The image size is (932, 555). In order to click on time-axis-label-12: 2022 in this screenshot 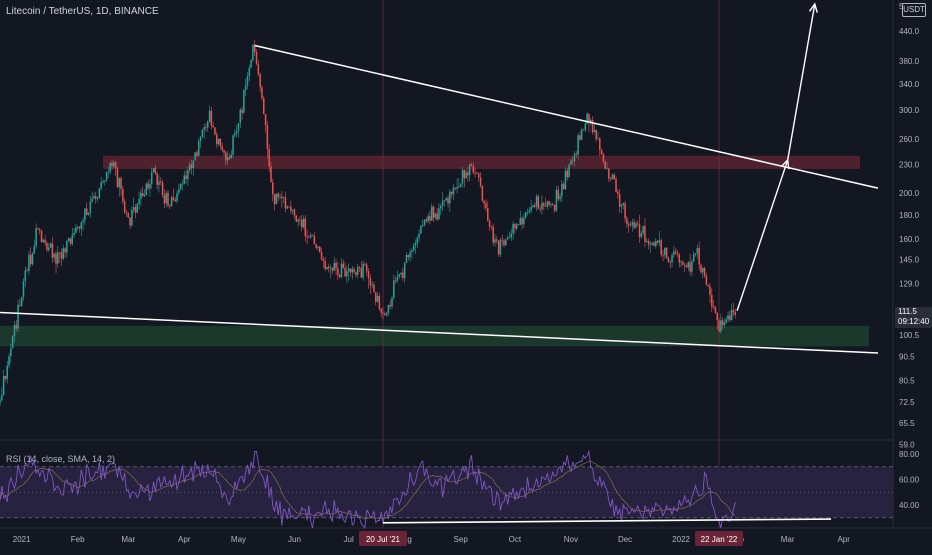, I will do `click(681, 539)`.